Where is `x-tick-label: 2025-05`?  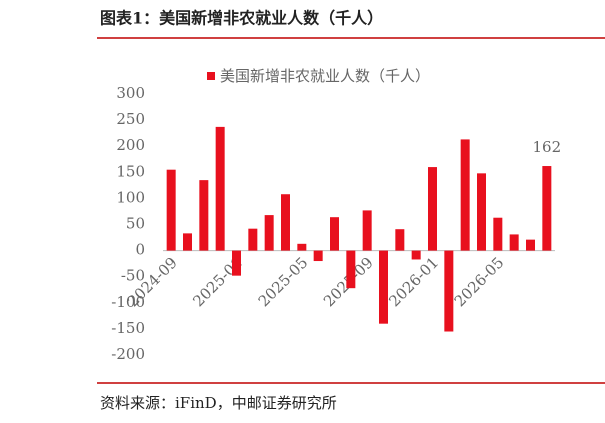 x-tick-label: 2025-05 is located at coordinates (283, 282).